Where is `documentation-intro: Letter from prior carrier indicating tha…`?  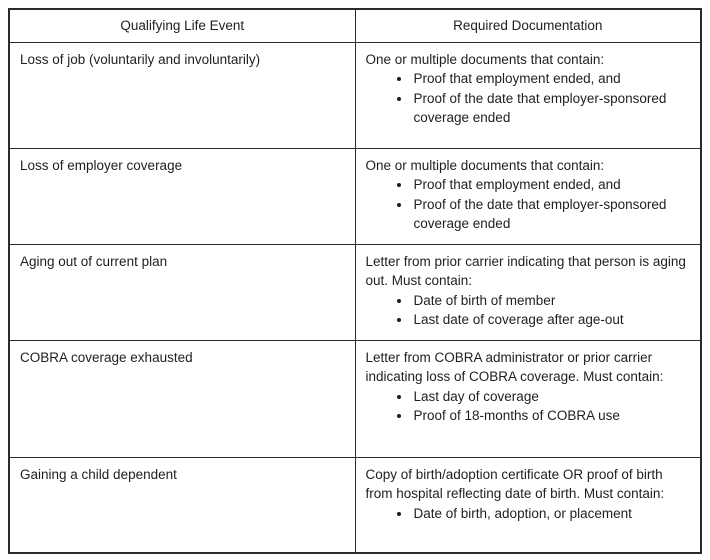 documentation-intro: Letter from prior carrier indicating tha… is located at coordinates (525, 271).